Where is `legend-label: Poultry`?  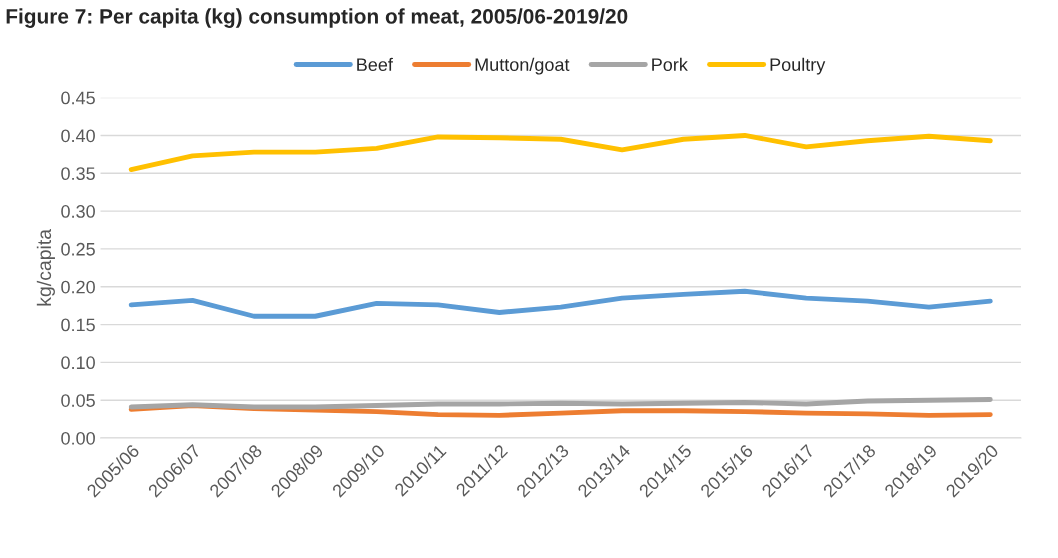
legend-label: Poultry is located at coordinates (798, 66).